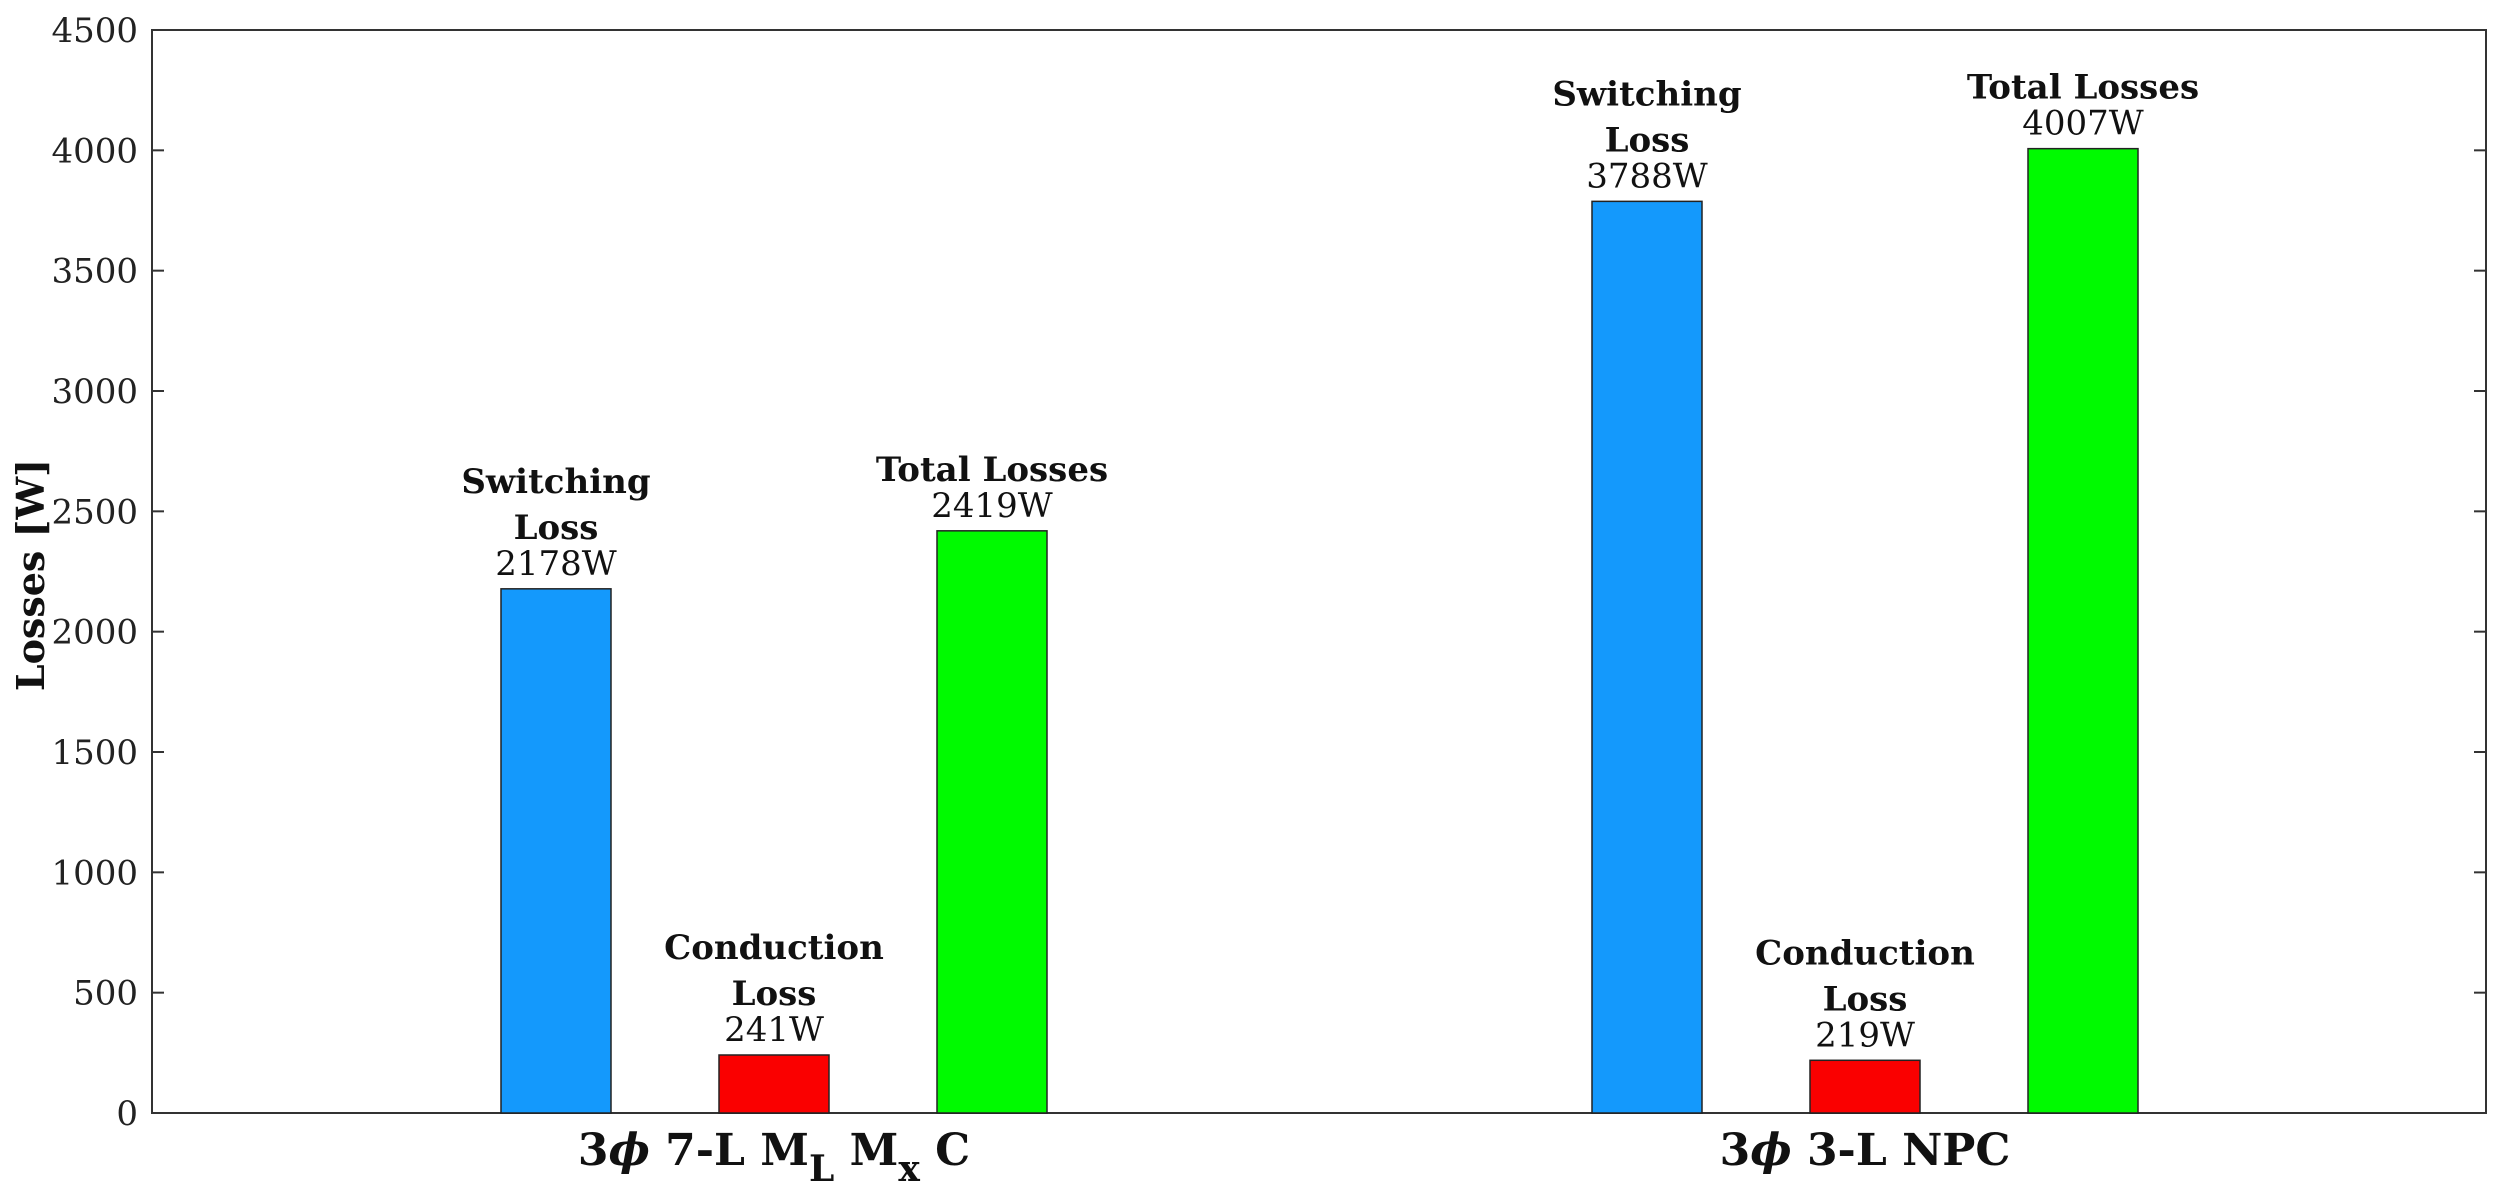  I want to click on y-tick-label: 4500, so click(94, 31).